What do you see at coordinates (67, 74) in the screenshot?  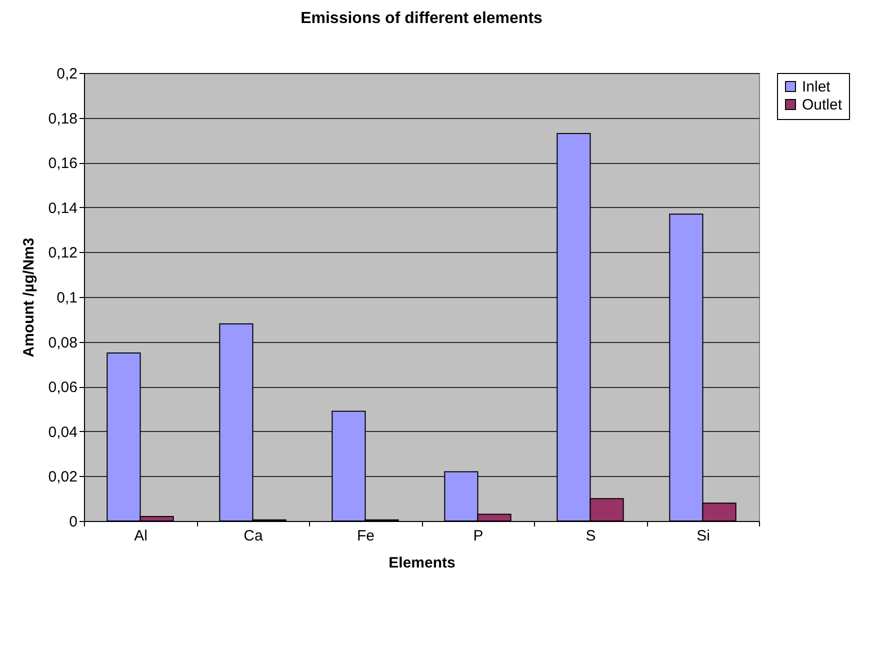 I see `y-tick-label: 0,2` at bounding box center [67, 74].